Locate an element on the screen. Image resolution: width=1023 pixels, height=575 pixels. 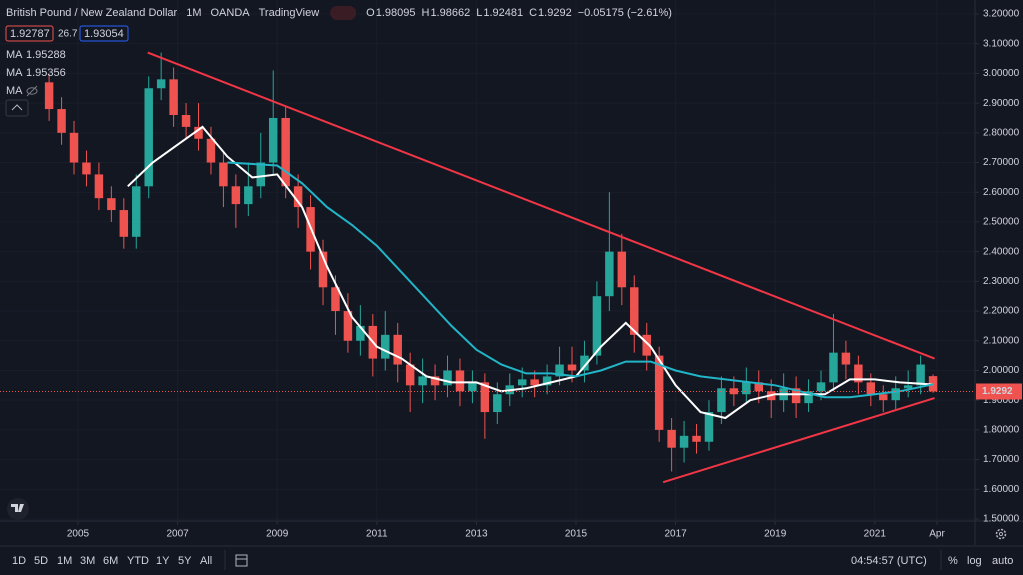
range-button: 3M is located at coordinates (87, 561).